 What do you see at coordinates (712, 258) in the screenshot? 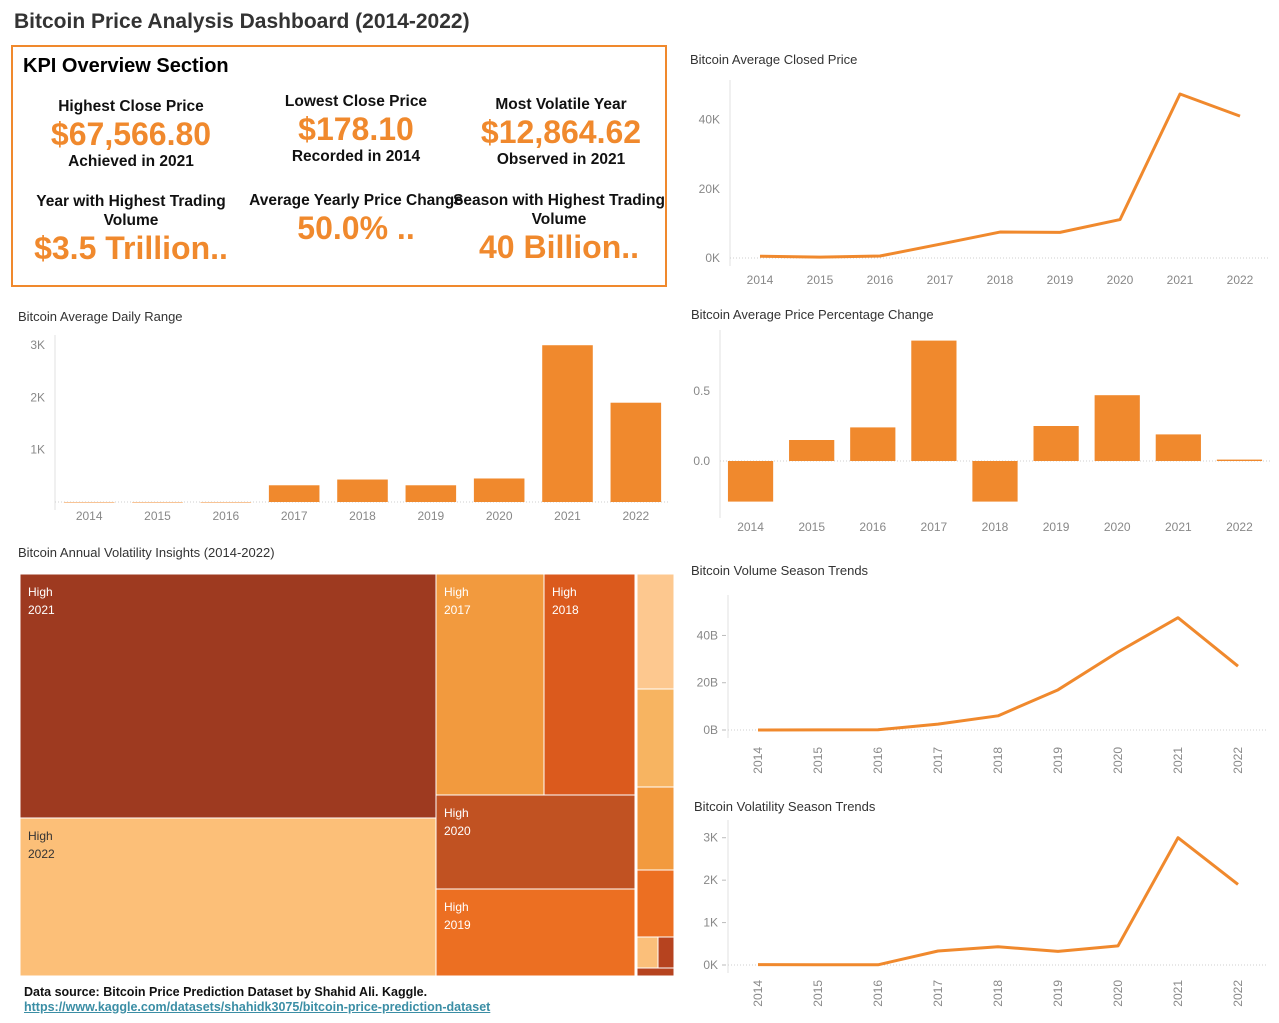
I see `y-tick-label: 0K` at bounding box center [712, 258].